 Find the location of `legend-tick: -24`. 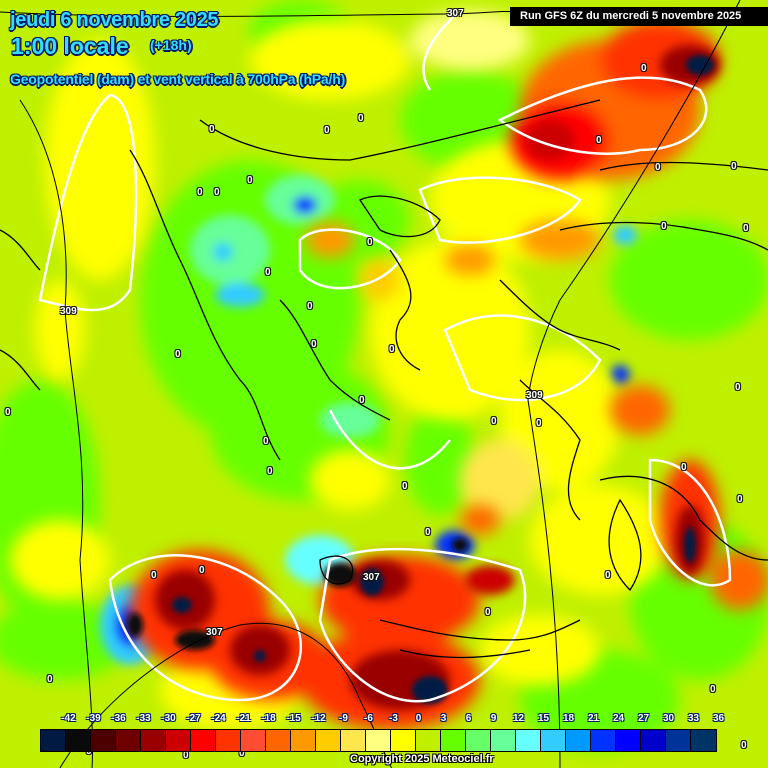

legend-tick: -24 is located at coordinates (218, 718).